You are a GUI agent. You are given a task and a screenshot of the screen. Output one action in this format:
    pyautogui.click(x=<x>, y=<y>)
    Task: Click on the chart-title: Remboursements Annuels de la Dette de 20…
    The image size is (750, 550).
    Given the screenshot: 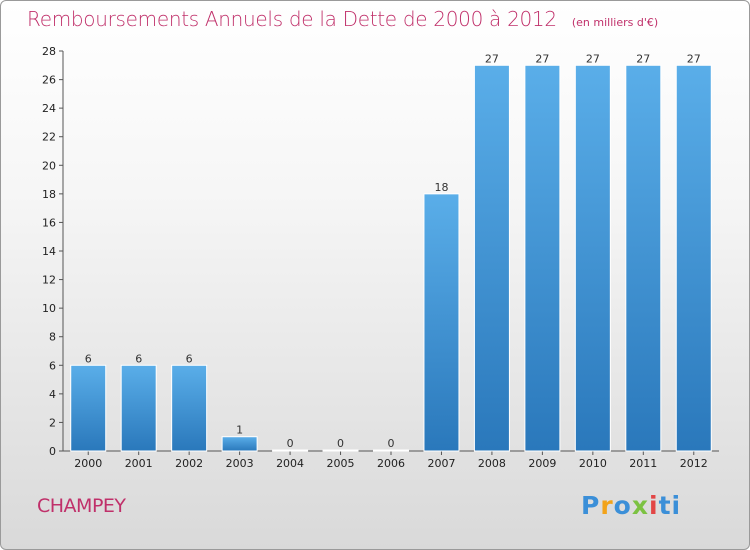 What is the action you would take?
    pyautogui.click(x=292, y=19)
    